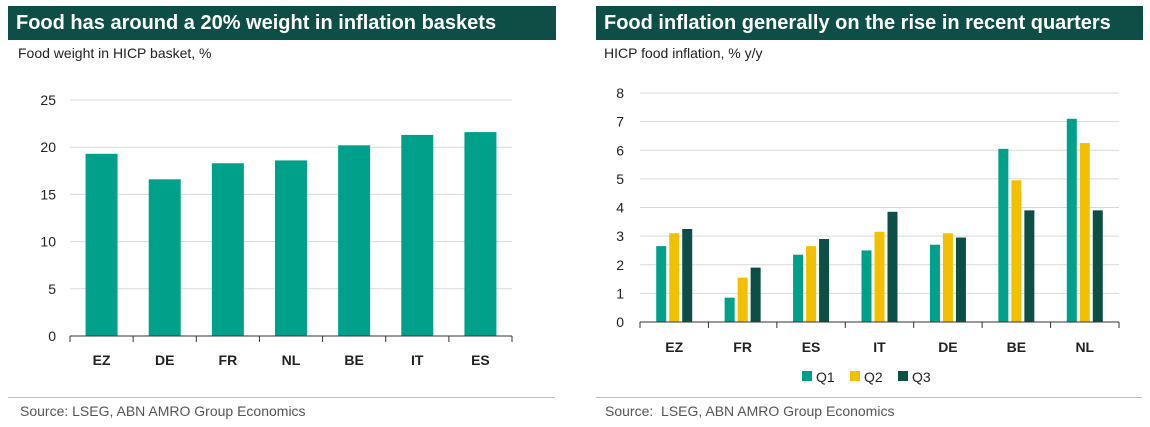 This screenshot has height=427, width=1150. What do you see at coordinates (879, 276) in the screenshot?
I see `bar-it-q2` at bounding box center [879, 276].